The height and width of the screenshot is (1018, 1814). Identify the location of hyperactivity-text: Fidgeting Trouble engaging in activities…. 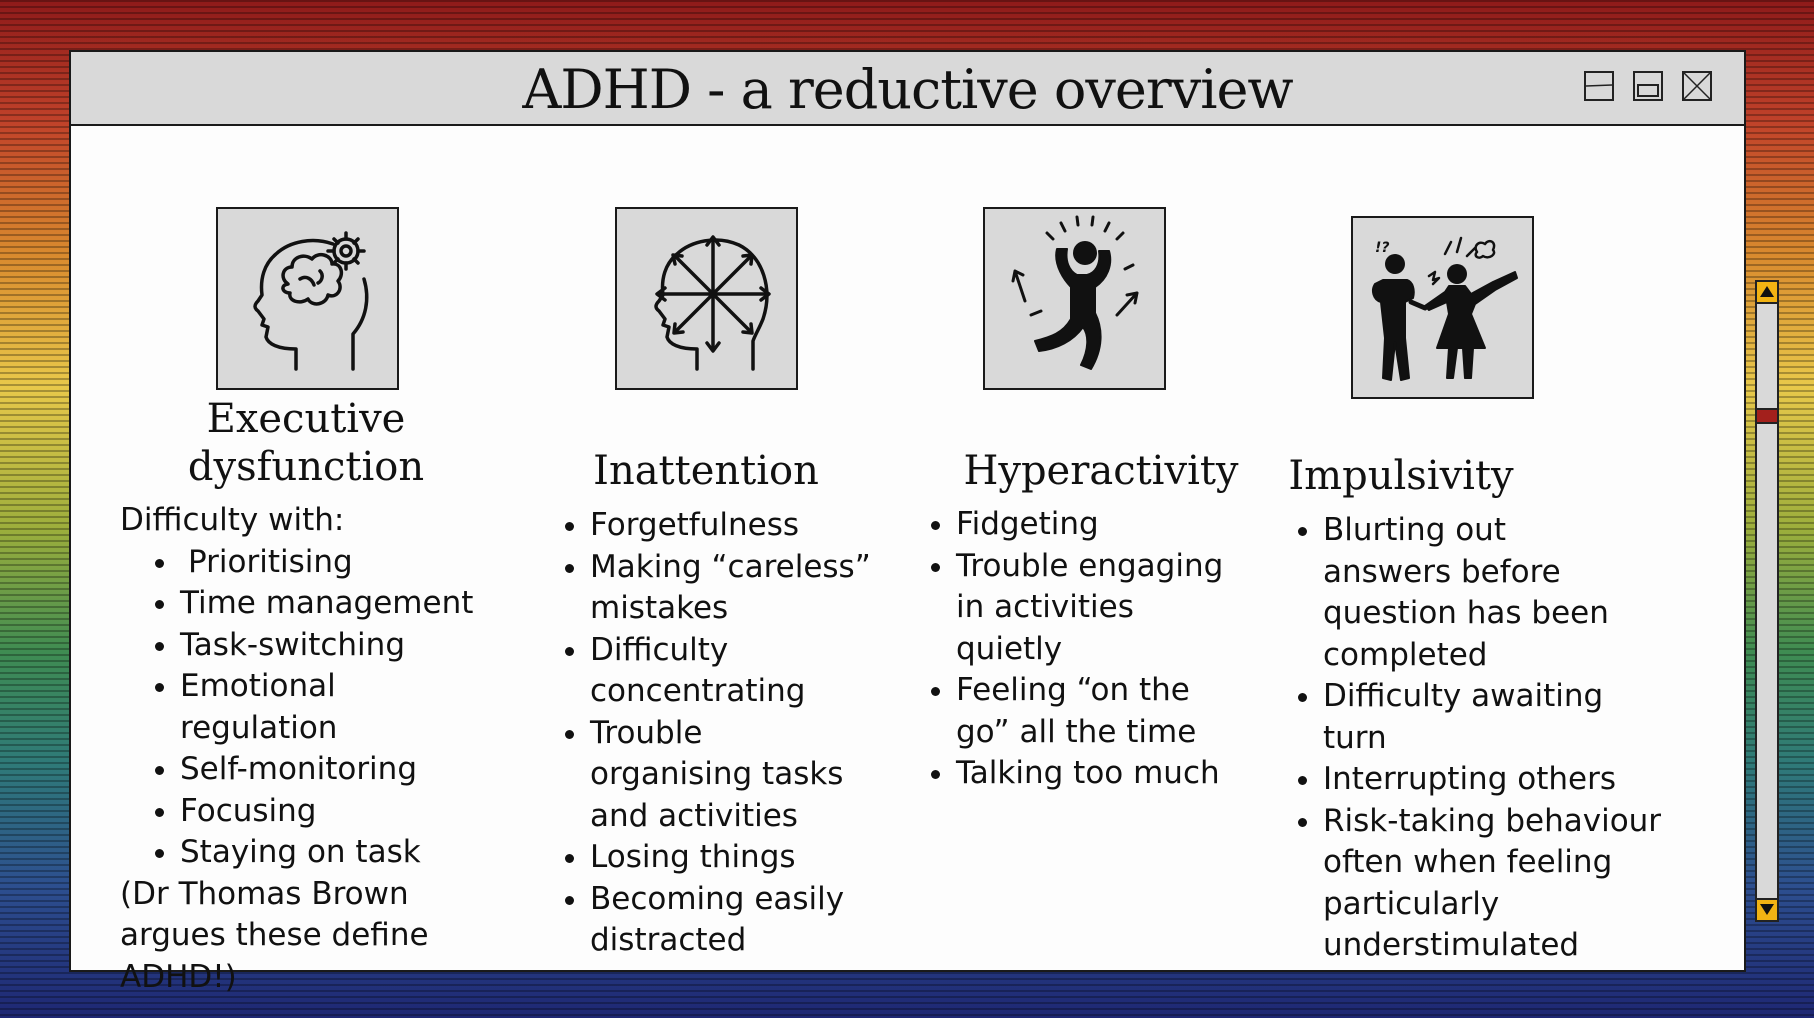
(1094, 649).